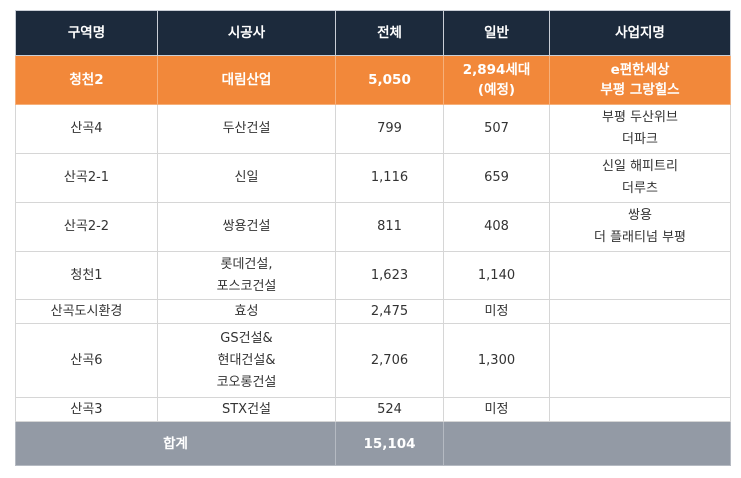 Image resolution: width=741 pixels, height=478 pixels. What do you see at coordinates (389, 443) in the screenshot?
I see `total-value: 15,104` at bounding box center [389, 443].